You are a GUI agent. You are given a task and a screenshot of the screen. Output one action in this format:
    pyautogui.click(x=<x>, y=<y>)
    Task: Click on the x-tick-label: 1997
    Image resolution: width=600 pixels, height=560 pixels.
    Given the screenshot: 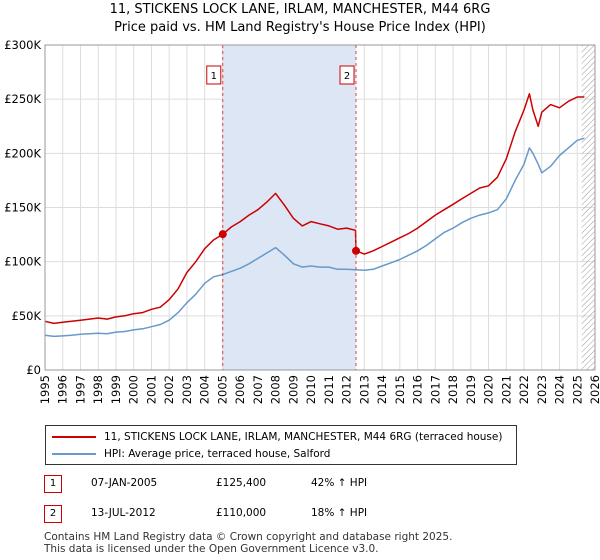 What is the action you would take?
    pyautogui.click(x=80, y=389)
    